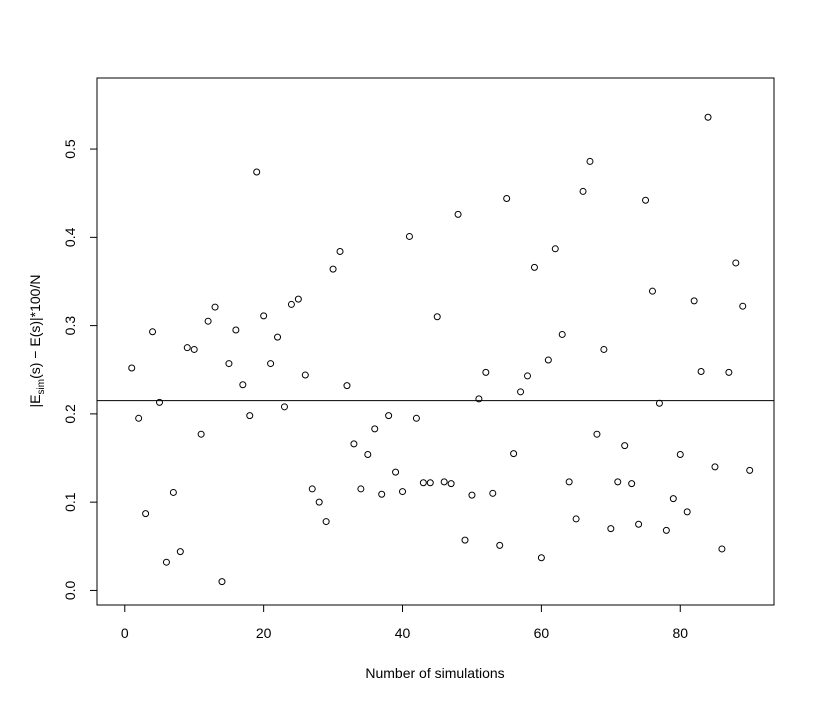 Image resolution: width=821 pixels, height=702 pixels. What do you see at coordinates (70, 502) in the screenshot?
I see `y-tick-label: 0.1` at bounding box center [70, 502].